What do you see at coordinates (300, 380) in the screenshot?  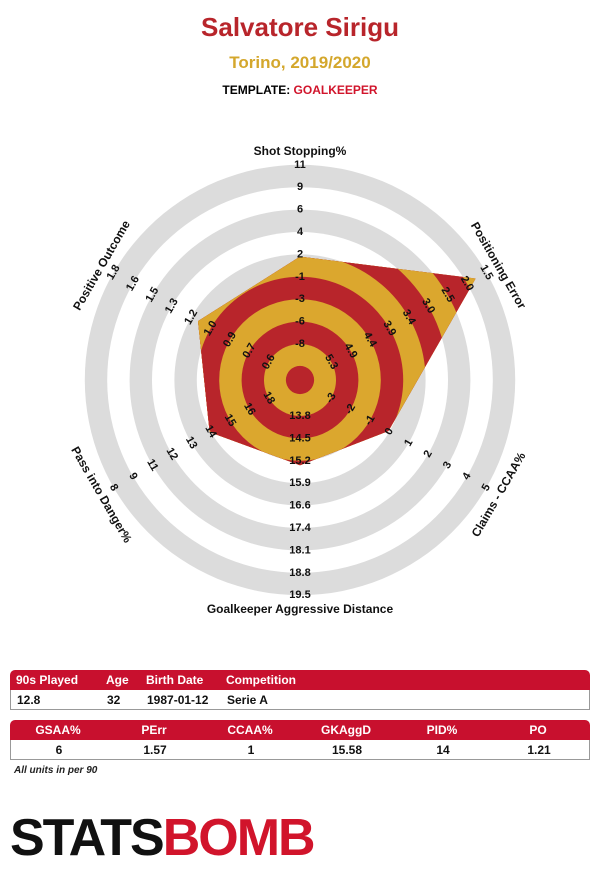 I see `polygon-core` at bounding box center [300, 380].